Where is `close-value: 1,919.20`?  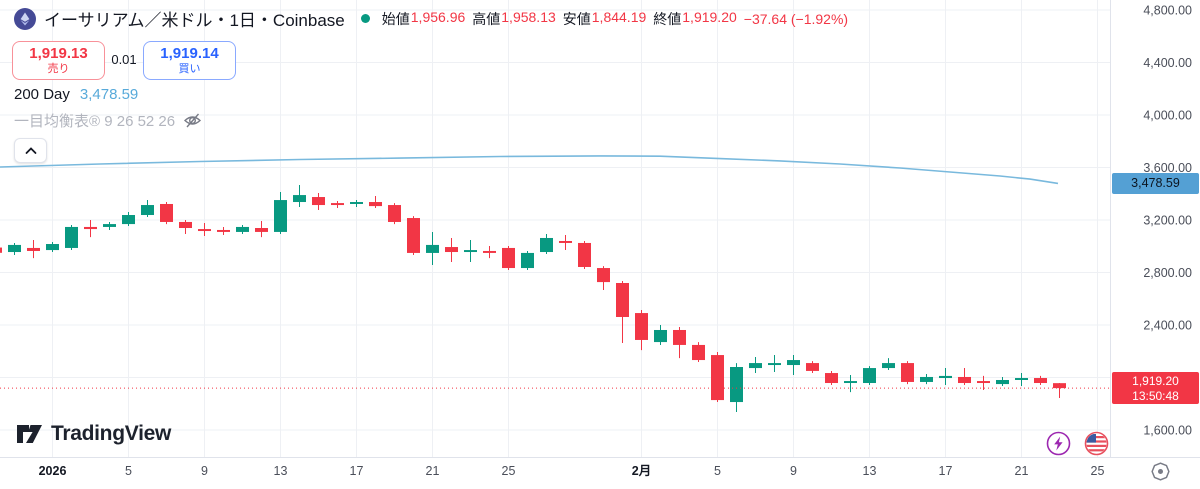
close-value: 1,919.20 is located at coordinates (709, 16).